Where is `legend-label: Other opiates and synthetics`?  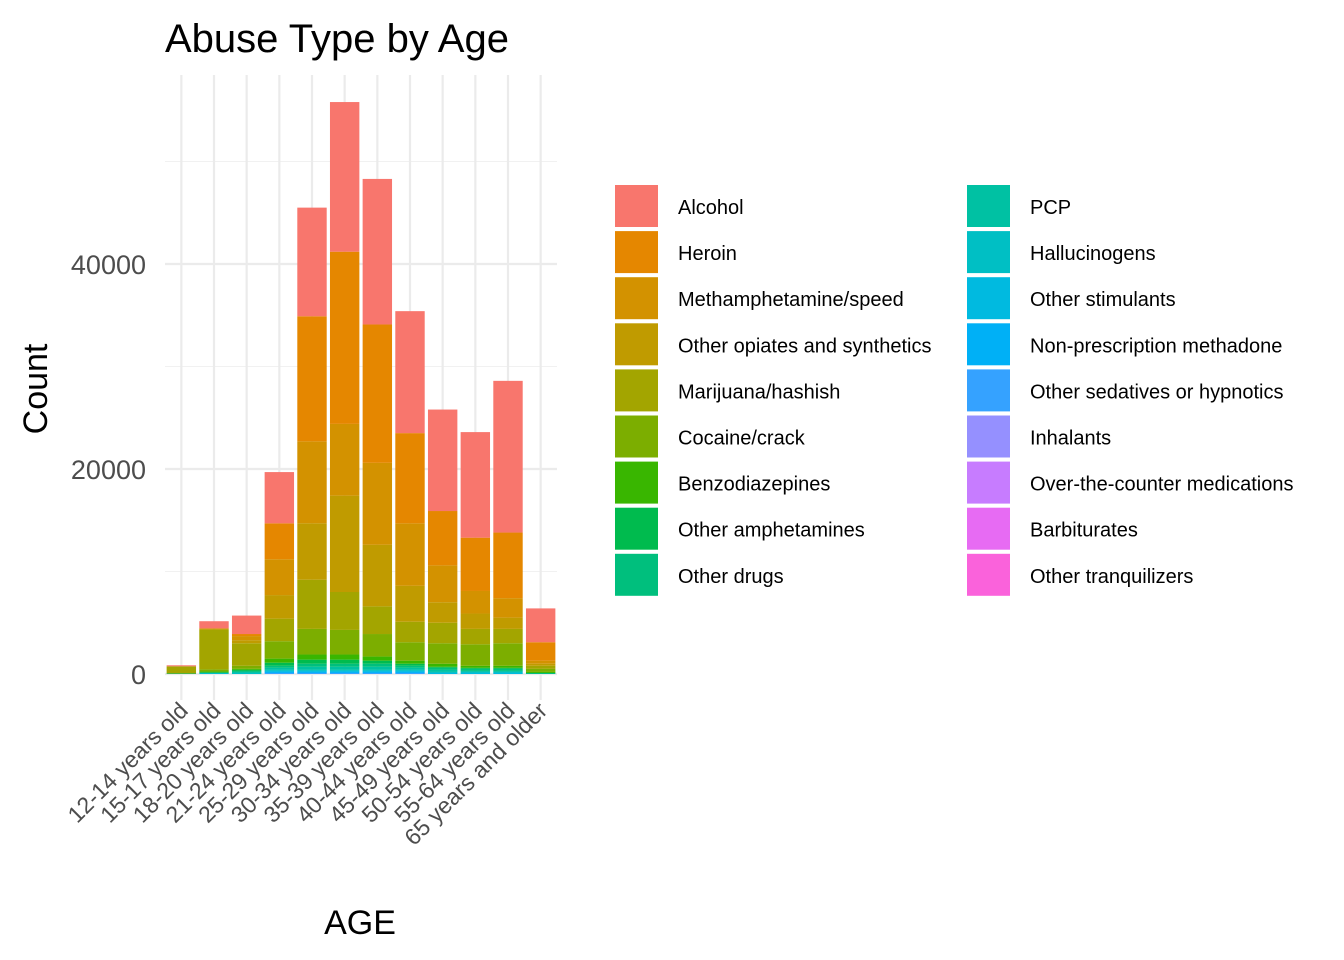 legend-label: Other opiates and synthetics is located at coordinates (804, 346).